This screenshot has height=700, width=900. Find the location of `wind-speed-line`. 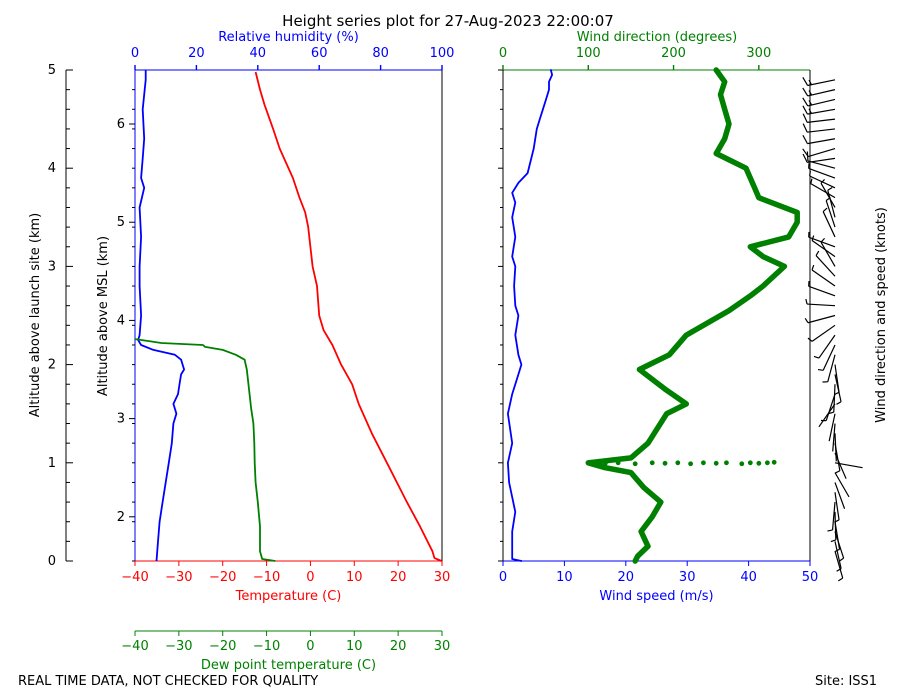

wind-speed-line is located at coordinates (529, 315).